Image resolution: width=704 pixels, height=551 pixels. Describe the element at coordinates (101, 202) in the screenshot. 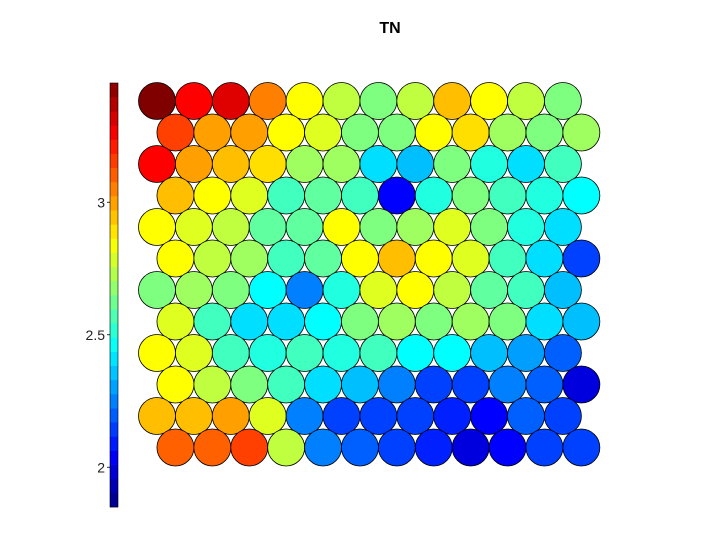

I see `colorbar-tick-label: 3` at that location.